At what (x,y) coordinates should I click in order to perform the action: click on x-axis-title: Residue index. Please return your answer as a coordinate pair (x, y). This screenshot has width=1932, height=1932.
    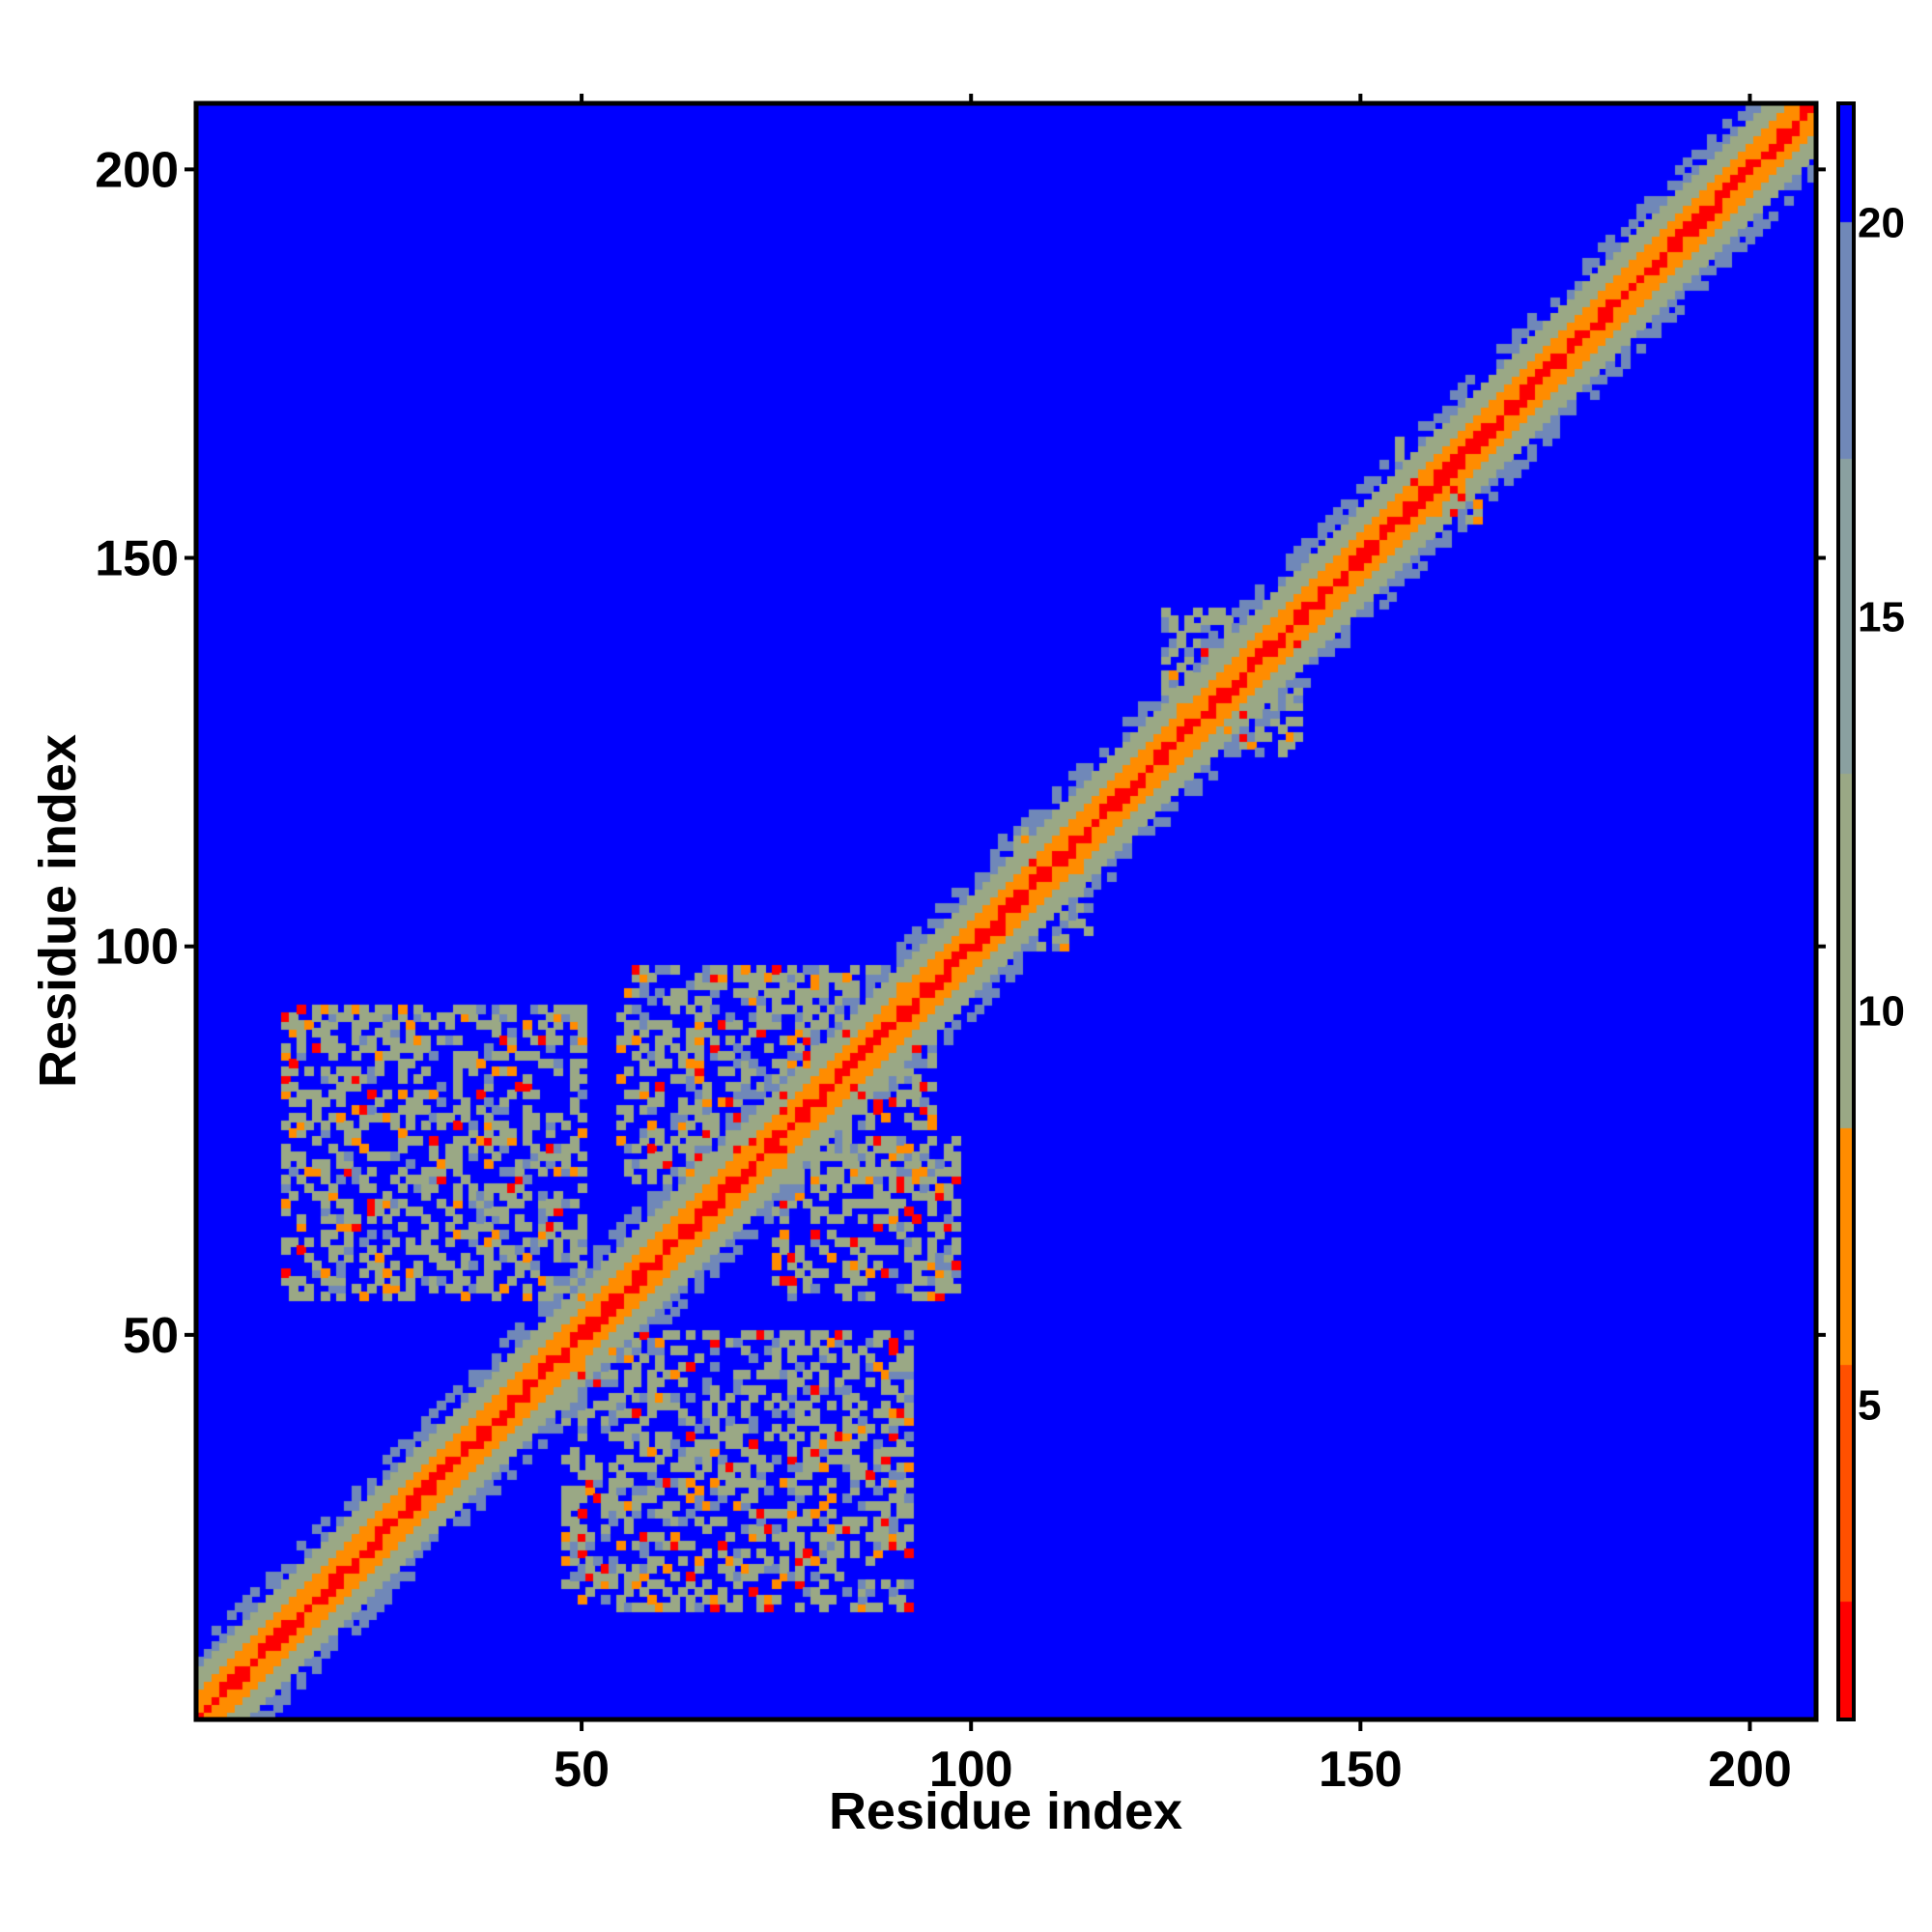
    Looking at the image, I should click on (1005, 1811).